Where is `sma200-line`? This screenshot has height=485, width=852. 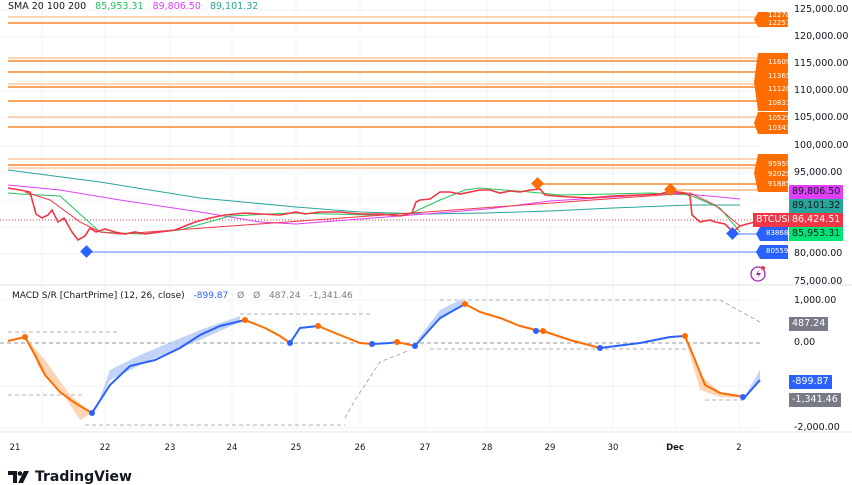 sma200-line is located at coordinates (373, 192).